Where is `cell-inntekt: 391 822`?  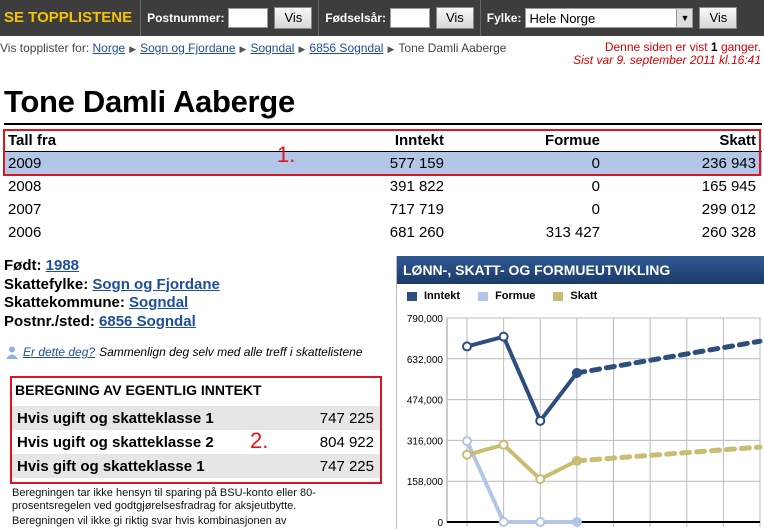 cell-inntekt: 391 822 is located at coordinates (416, 186).